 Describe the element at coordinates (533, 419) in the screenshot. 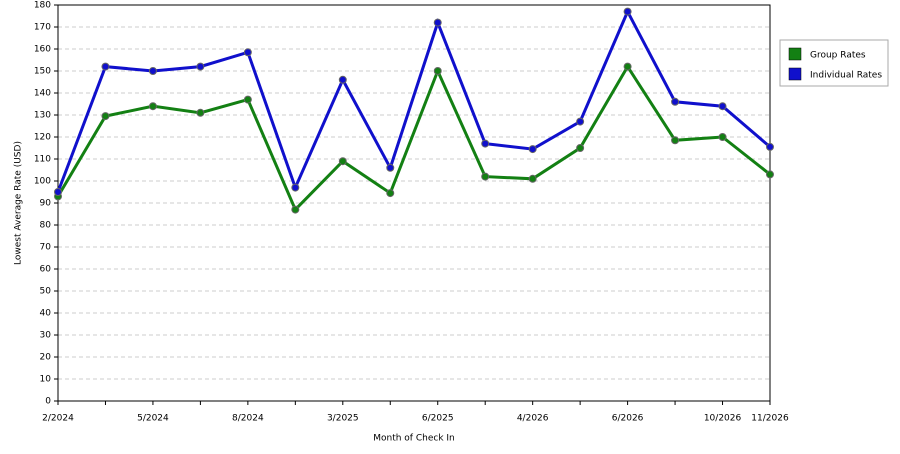

I see `x-tick-label: 4/2026` at that location.